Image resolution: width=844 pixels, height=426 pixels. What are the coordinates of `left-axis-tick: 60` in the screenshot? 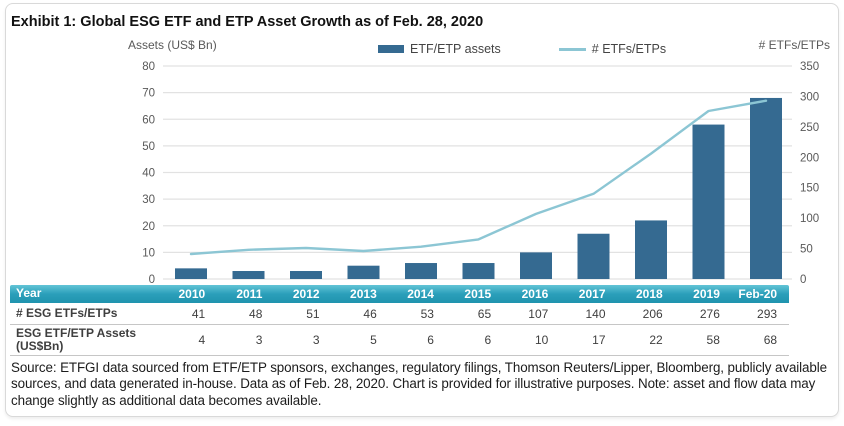 It's located at (148, 120).